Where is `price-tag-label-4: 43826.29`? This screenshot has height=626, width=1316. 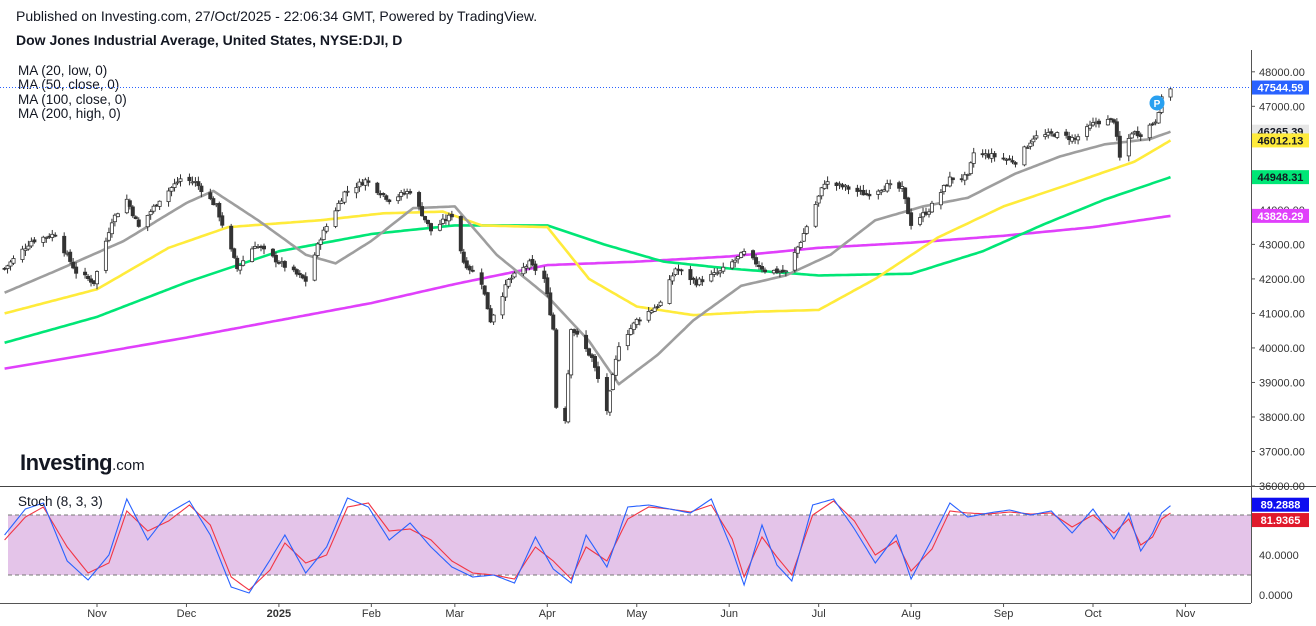 price-tag-label-4: 43826.29 is located at coordinates (1281, 217).